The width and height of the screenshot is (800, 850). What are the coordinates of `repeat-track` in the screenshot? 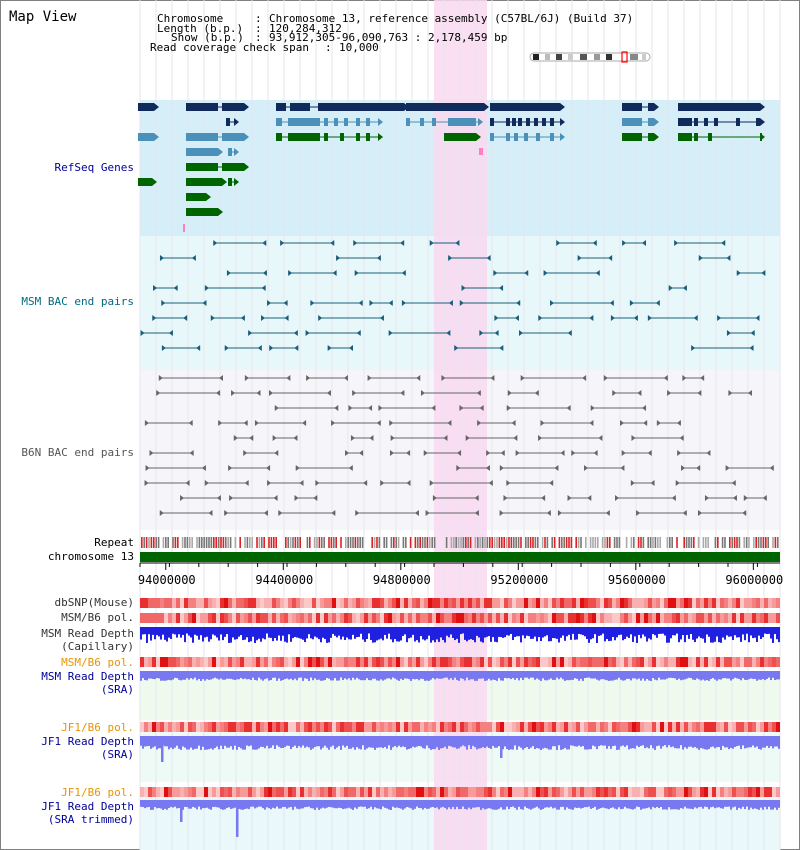 It's located at (460, 542).